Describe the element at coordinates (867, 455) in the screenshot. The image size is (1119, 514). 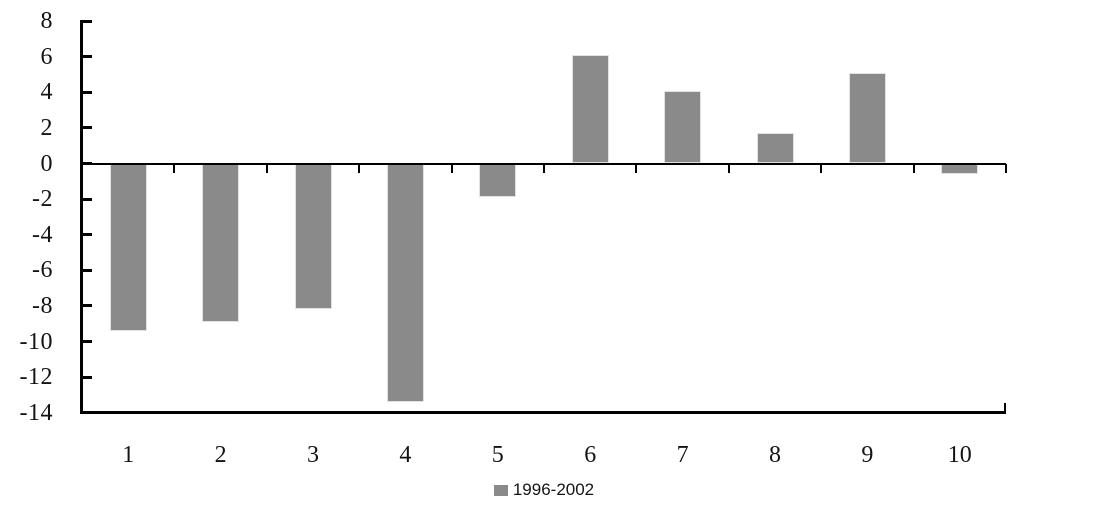
I see `x-tick-label: 9` at that location.